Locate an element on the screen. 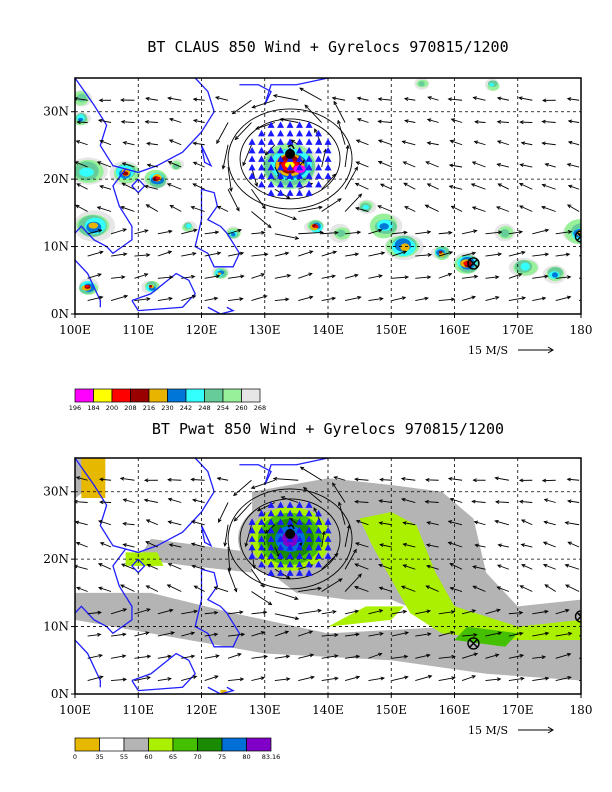 Image resolution: width=612 pixels, height=792 pixels. colorbar-label: 268 is located at coordinates (260, 408).